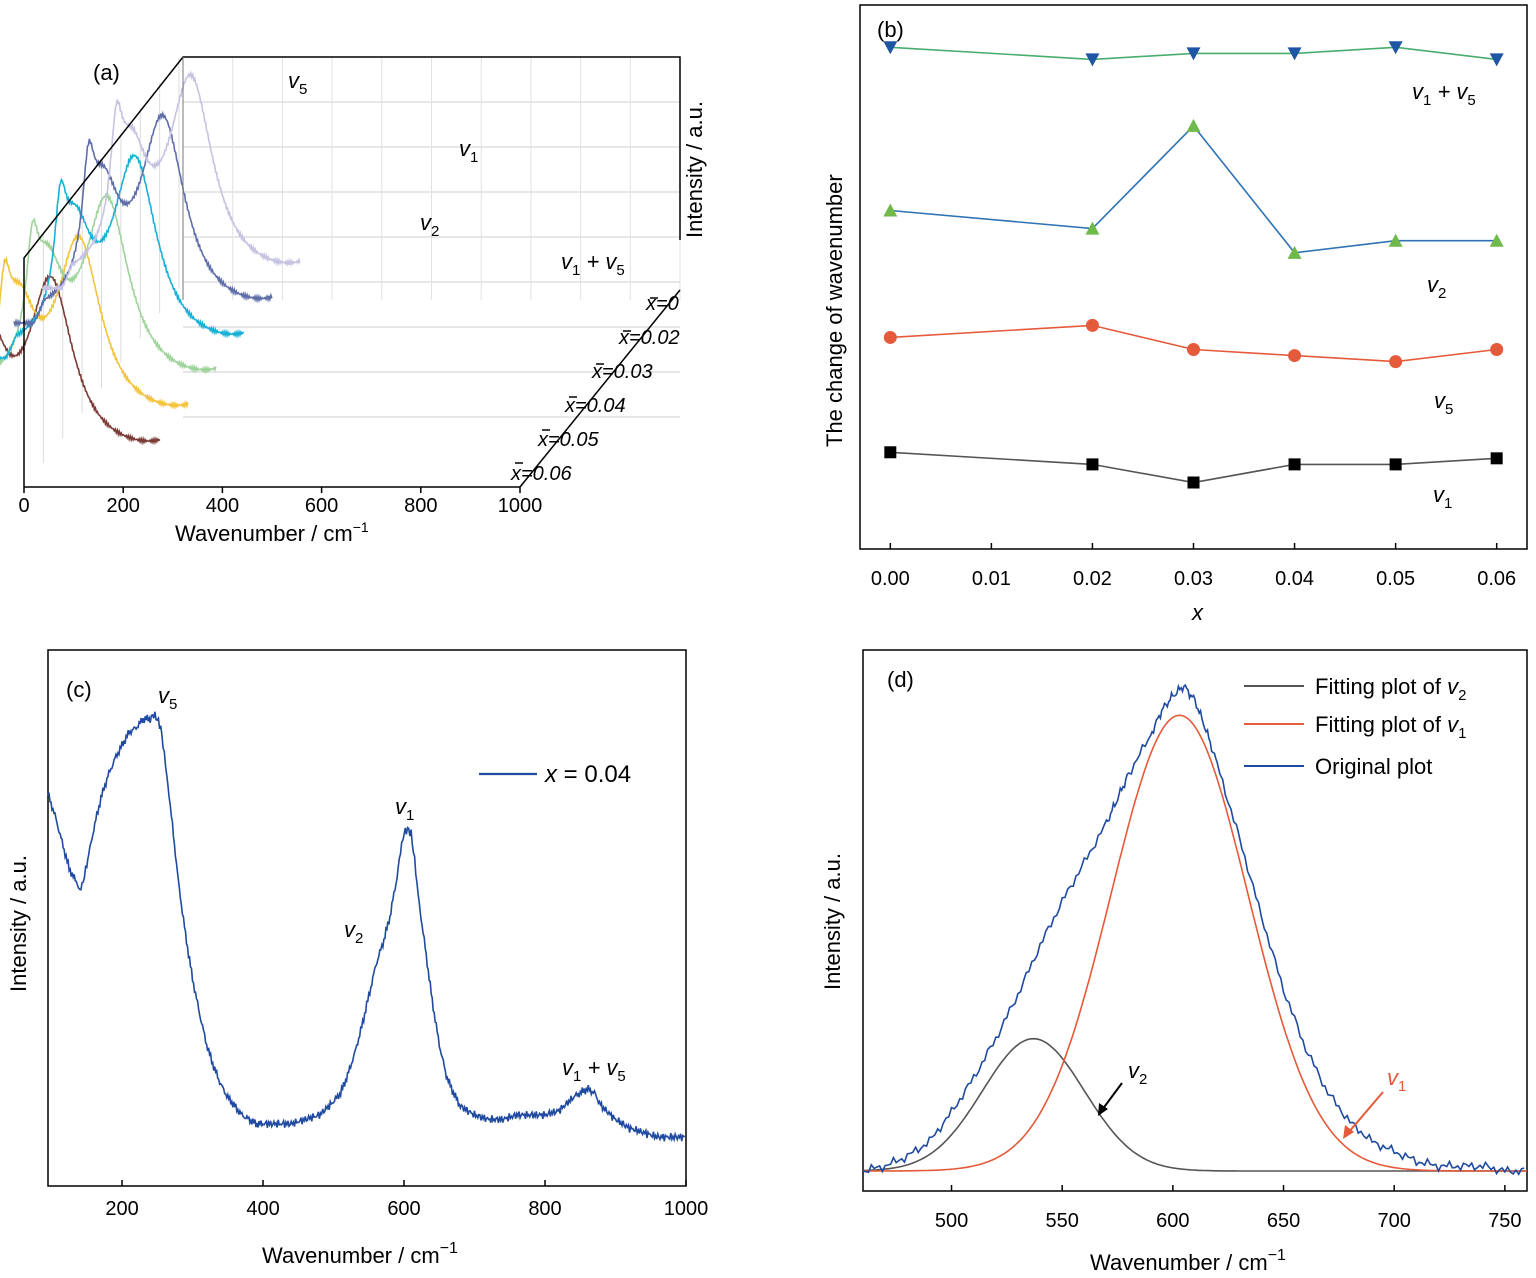 Image resolution: width=1536 pixels, height=1278 pixels. Describe the element at coordinates (1193, 265) in the screenshot. I see `panel-b-series` at that location.